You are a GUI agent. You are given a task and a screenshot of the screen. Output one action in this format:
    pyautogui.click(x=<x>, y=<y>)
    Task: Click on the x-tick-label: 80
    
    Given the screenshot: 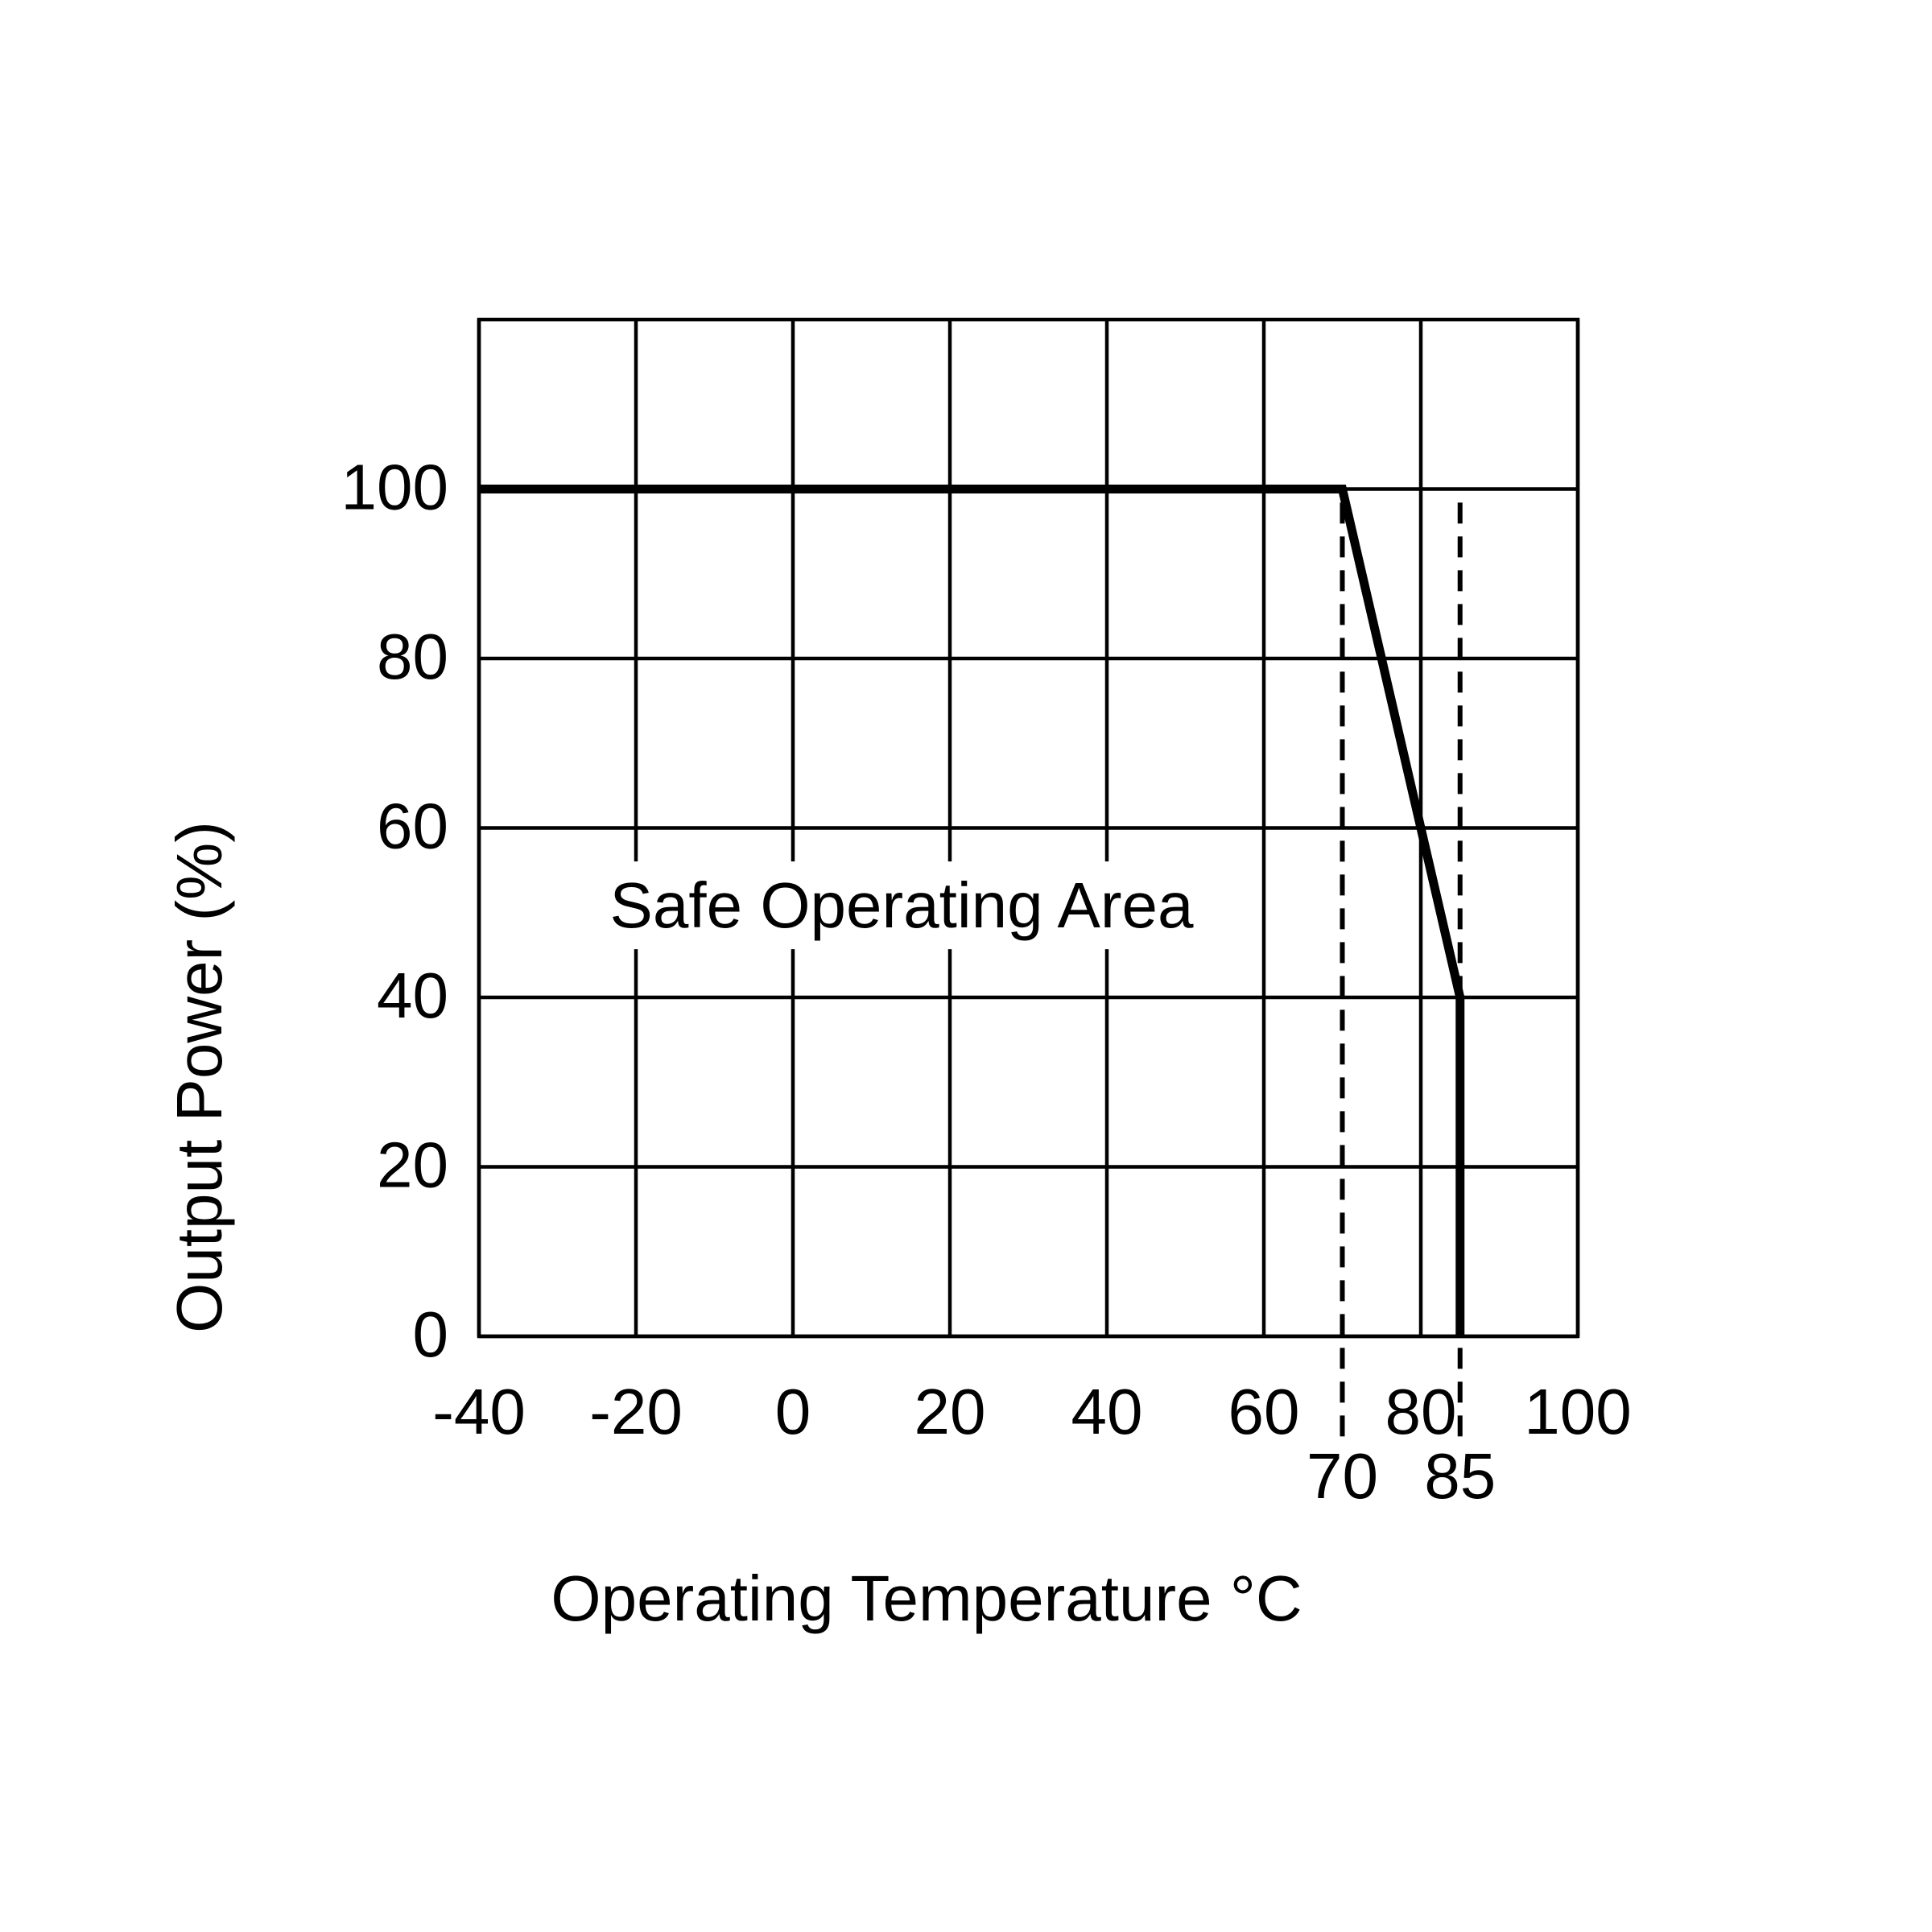 What is the action you would take?
    pyautogui.click(x=1421, y=1411)
    